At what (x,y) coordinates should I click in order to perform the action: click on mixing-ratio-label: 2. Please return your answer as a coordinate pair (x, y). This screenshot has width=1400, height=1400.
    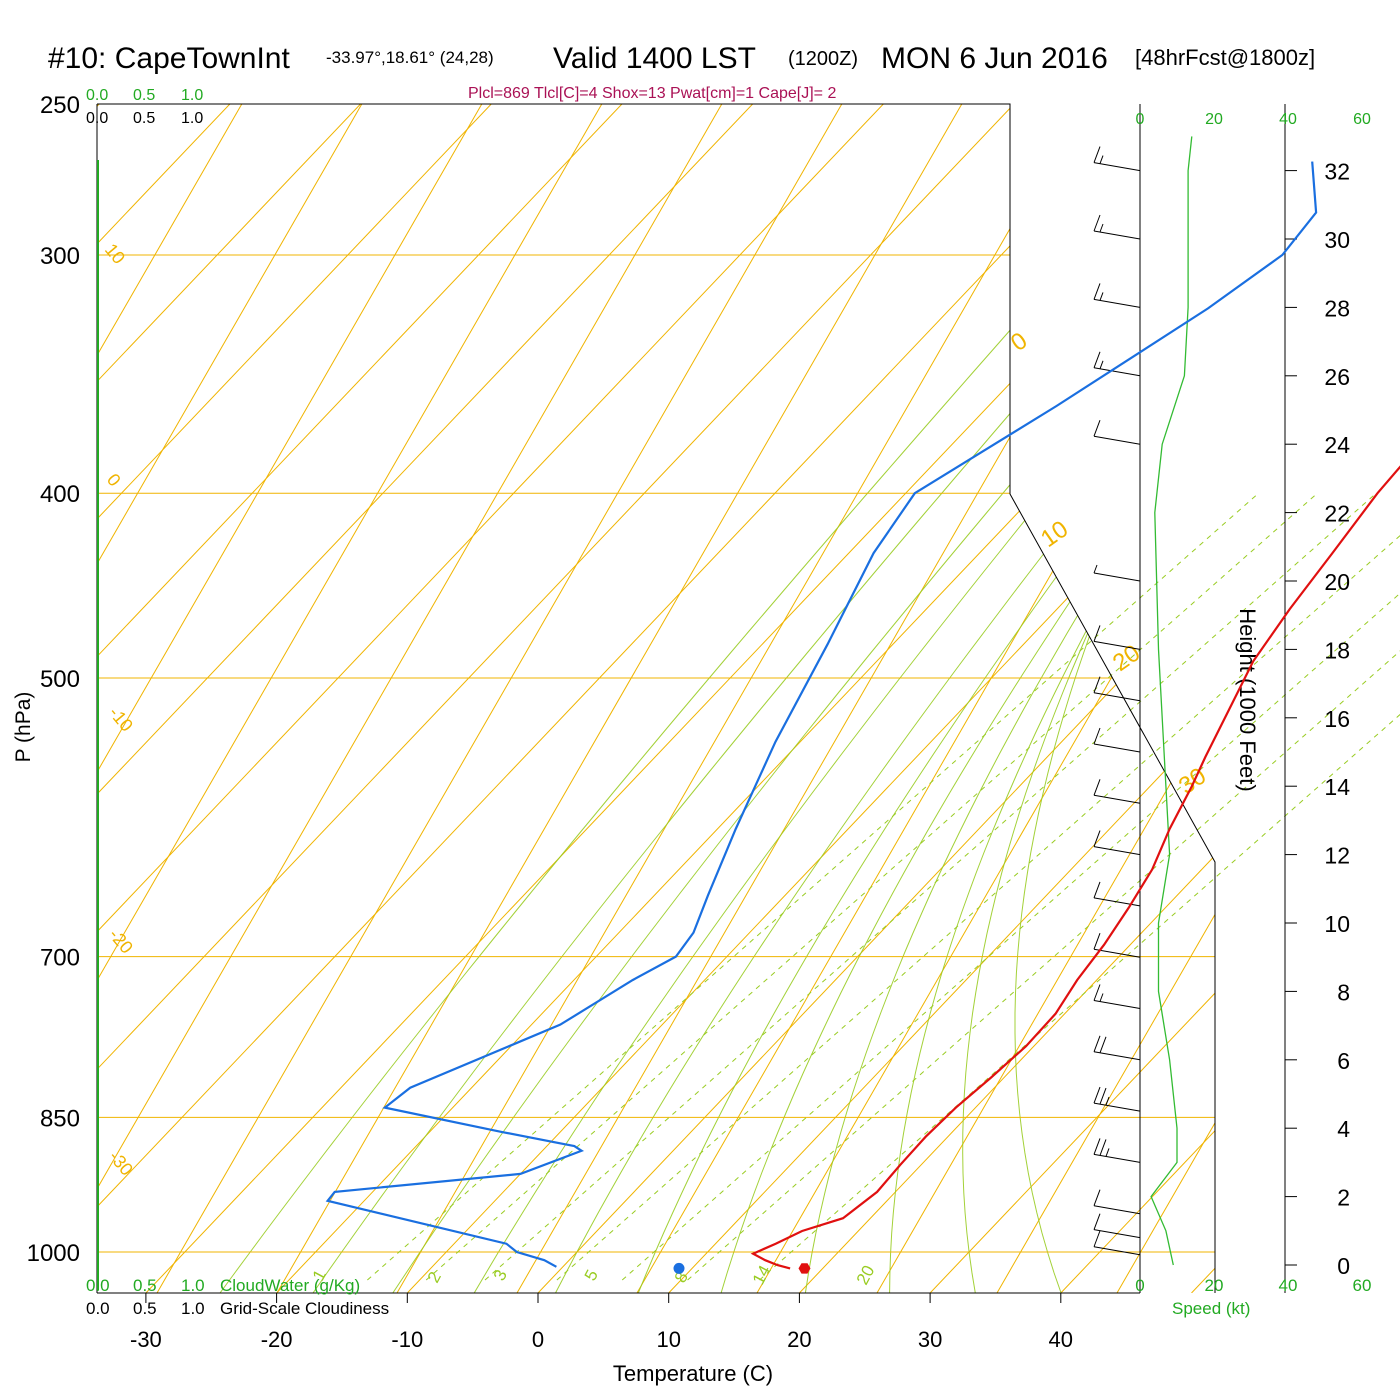
    Looking at the image, I should click on (434, 1277).